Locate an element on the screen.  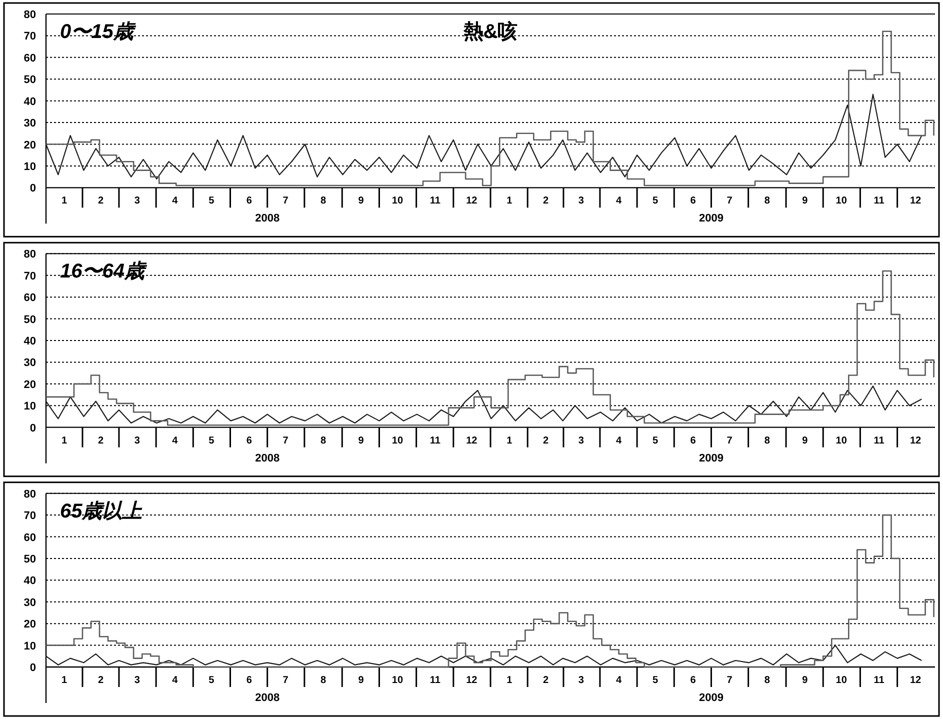
chart-subtitle: 熱&咳 is located at coordinates (490, 31).